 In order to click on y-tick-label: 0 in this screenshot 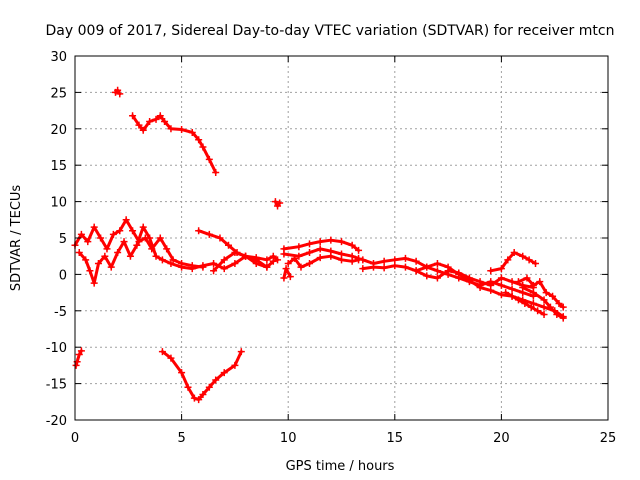, I will do `click(63, 275)`.